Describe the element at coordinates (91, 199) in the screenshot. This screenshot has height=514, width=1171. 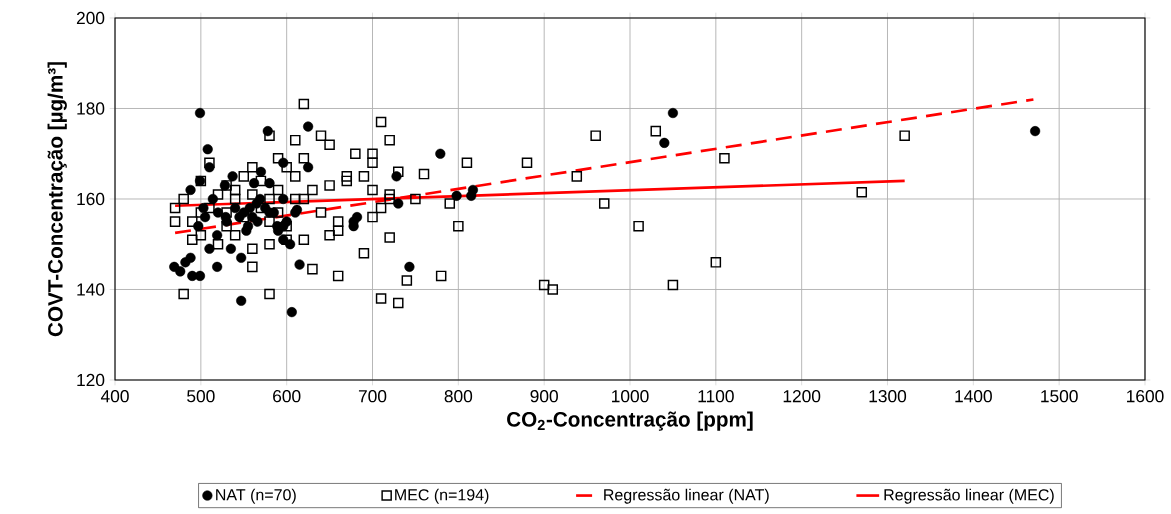
I see `y-tick-label: 160` at that location.